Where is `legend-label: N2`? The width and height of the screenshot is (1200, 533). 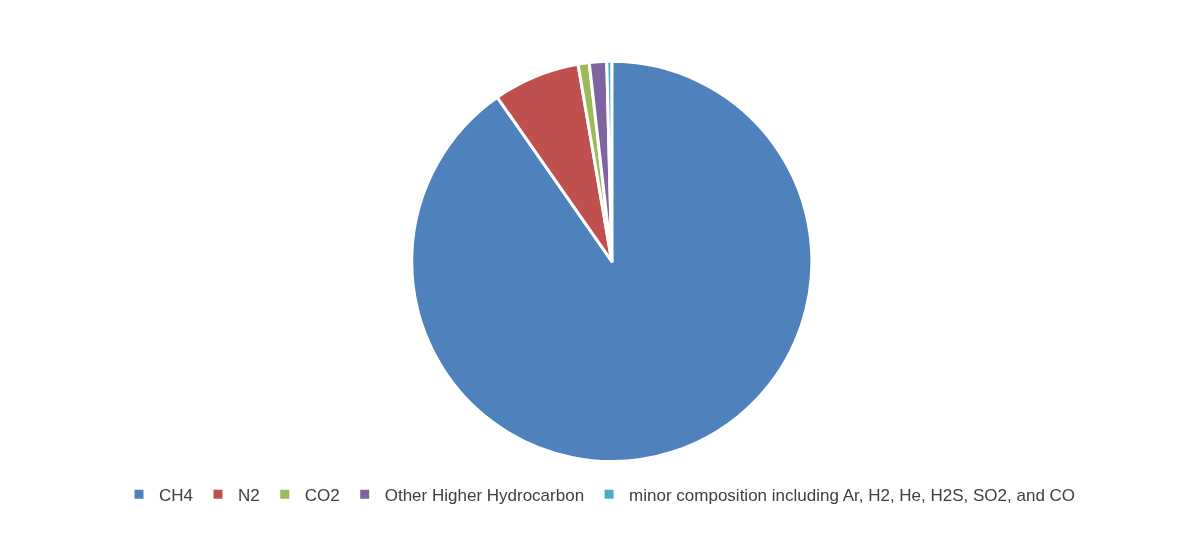 legend-label: N2 is located at coordinates (249, 495).